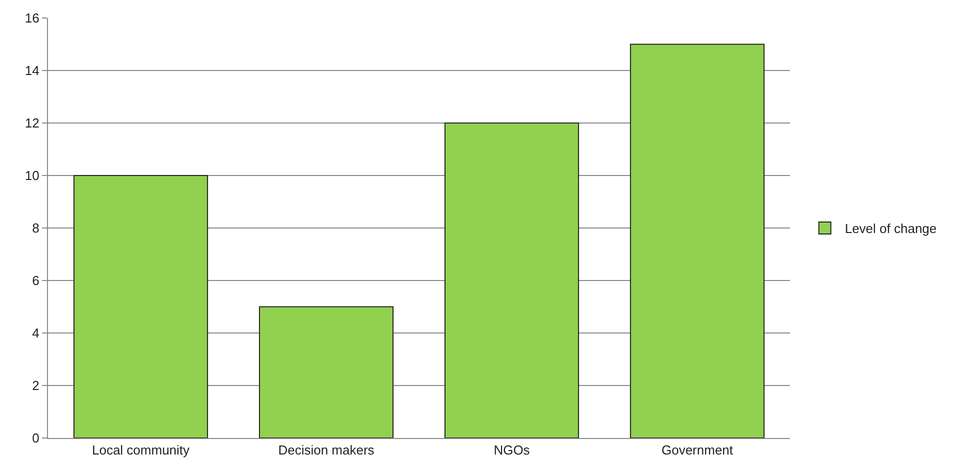 The image size is (977, 472). I want to click on y-tick-label: 2, so click(36, 386).